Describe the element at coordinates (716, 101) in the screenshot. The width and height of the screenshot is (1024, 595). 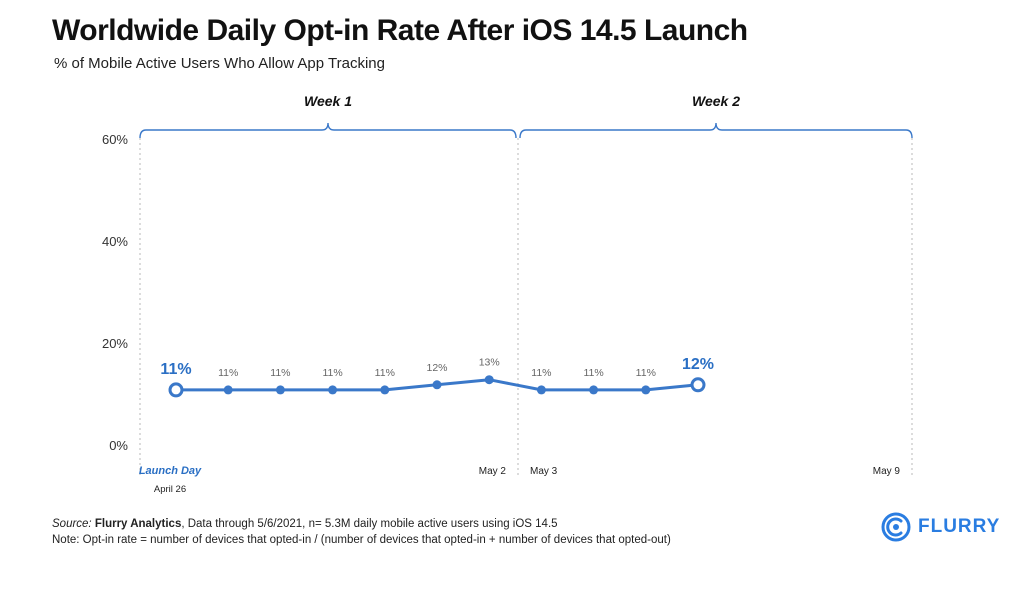
I see `week-label: Week 2` at that location.